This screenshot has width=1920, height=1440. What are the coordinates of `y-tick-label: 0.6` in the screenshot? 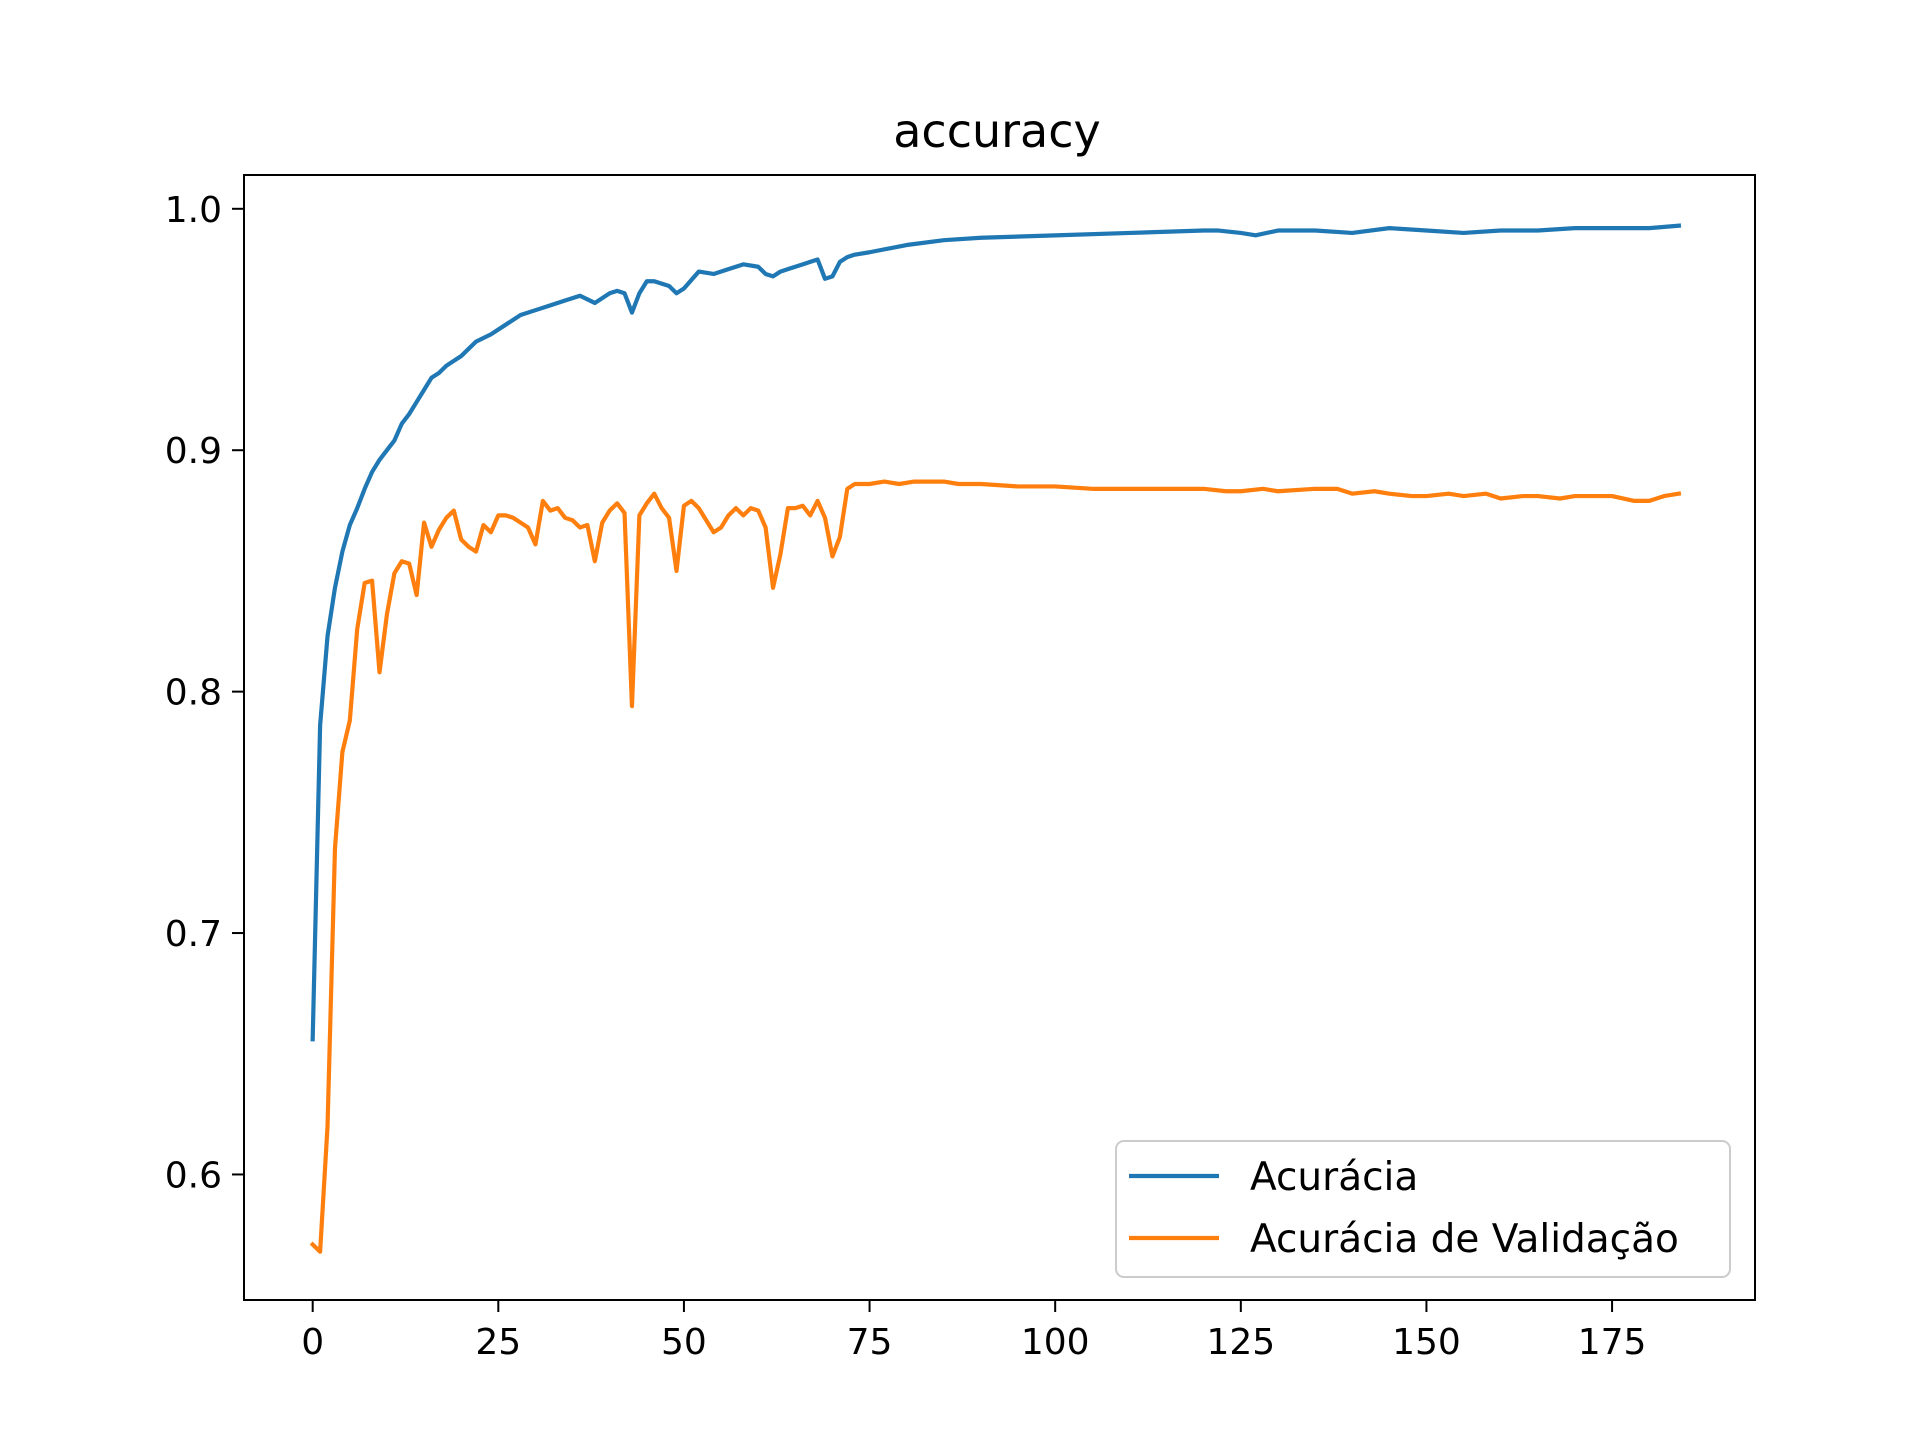 It's located at (193, 1175).